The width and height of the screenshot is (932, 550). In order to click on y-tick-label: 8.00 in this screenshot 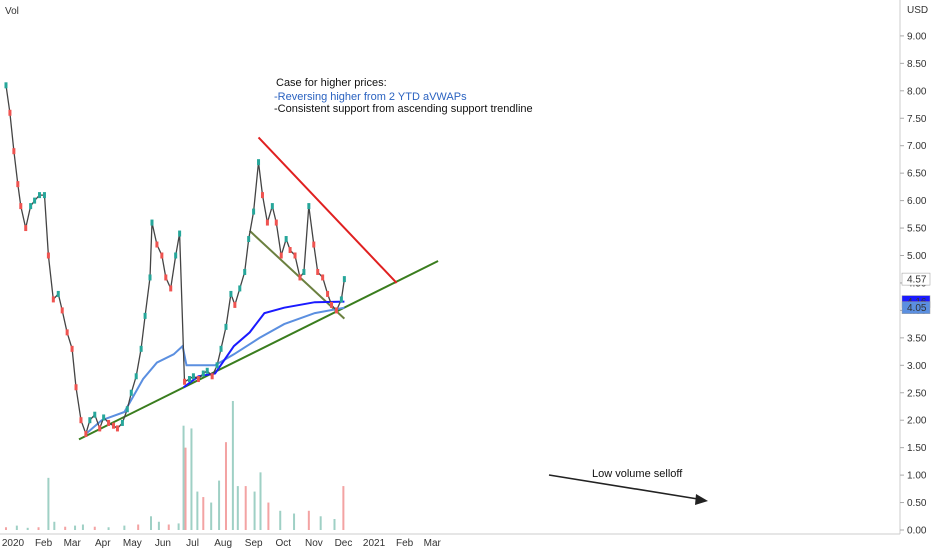, I will do `click(917, 91)`.